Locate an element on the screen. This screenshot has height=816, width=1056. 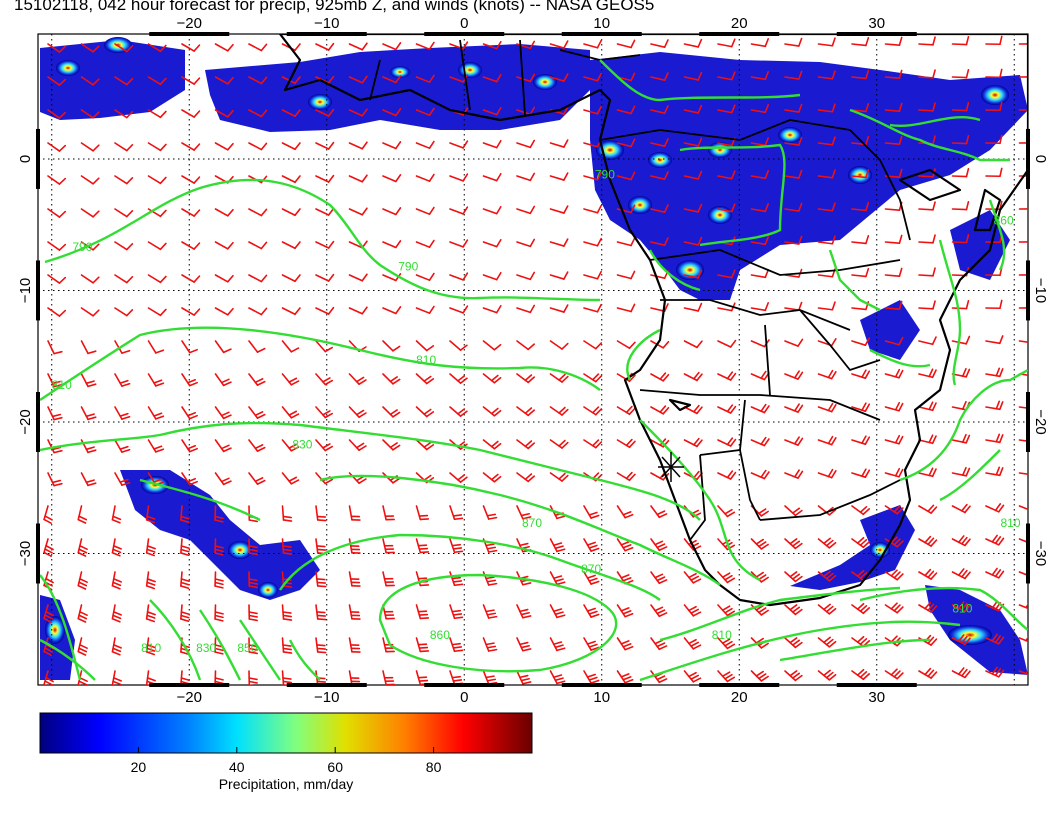
y-tick-label-left: 0 is located at coordinates (25, 159).